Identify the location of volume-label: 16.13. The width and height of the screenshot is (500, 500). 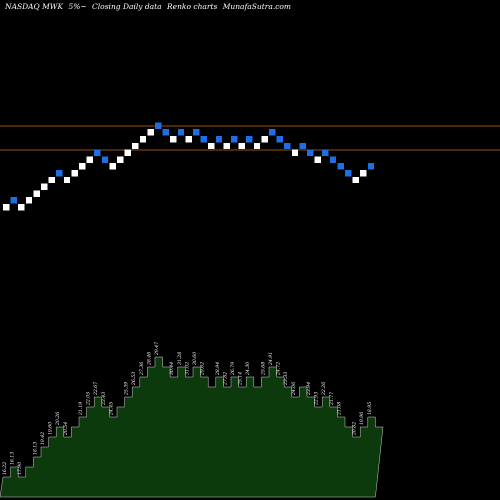
(13, 458).